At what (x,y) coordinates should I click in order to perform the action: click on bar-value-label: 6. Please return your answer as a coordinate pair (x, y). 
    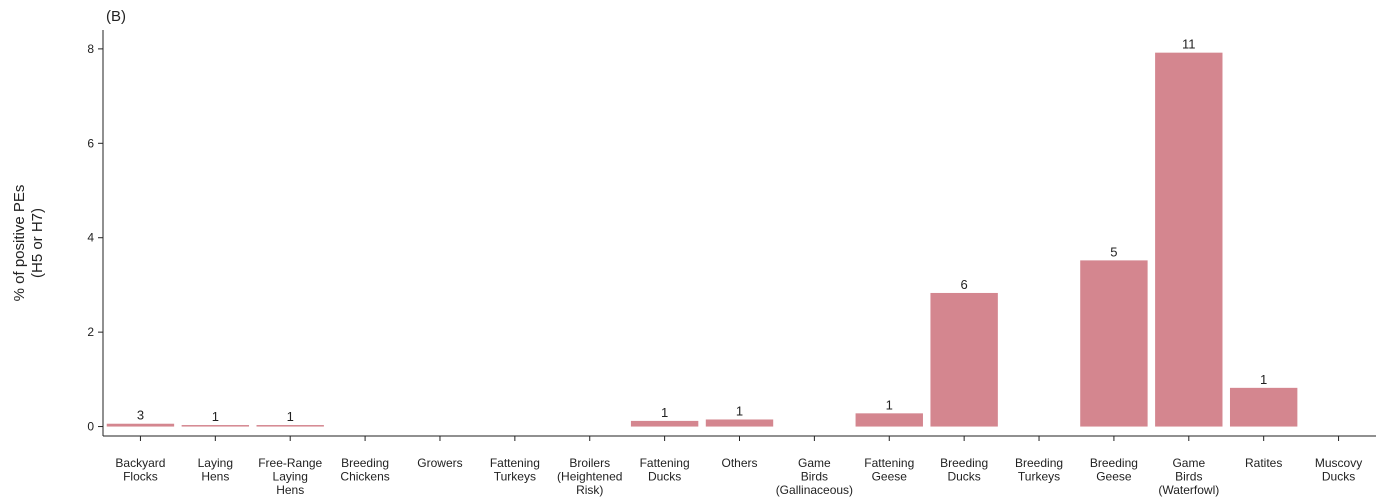
    Looking at the image, I should click on (964, 284).